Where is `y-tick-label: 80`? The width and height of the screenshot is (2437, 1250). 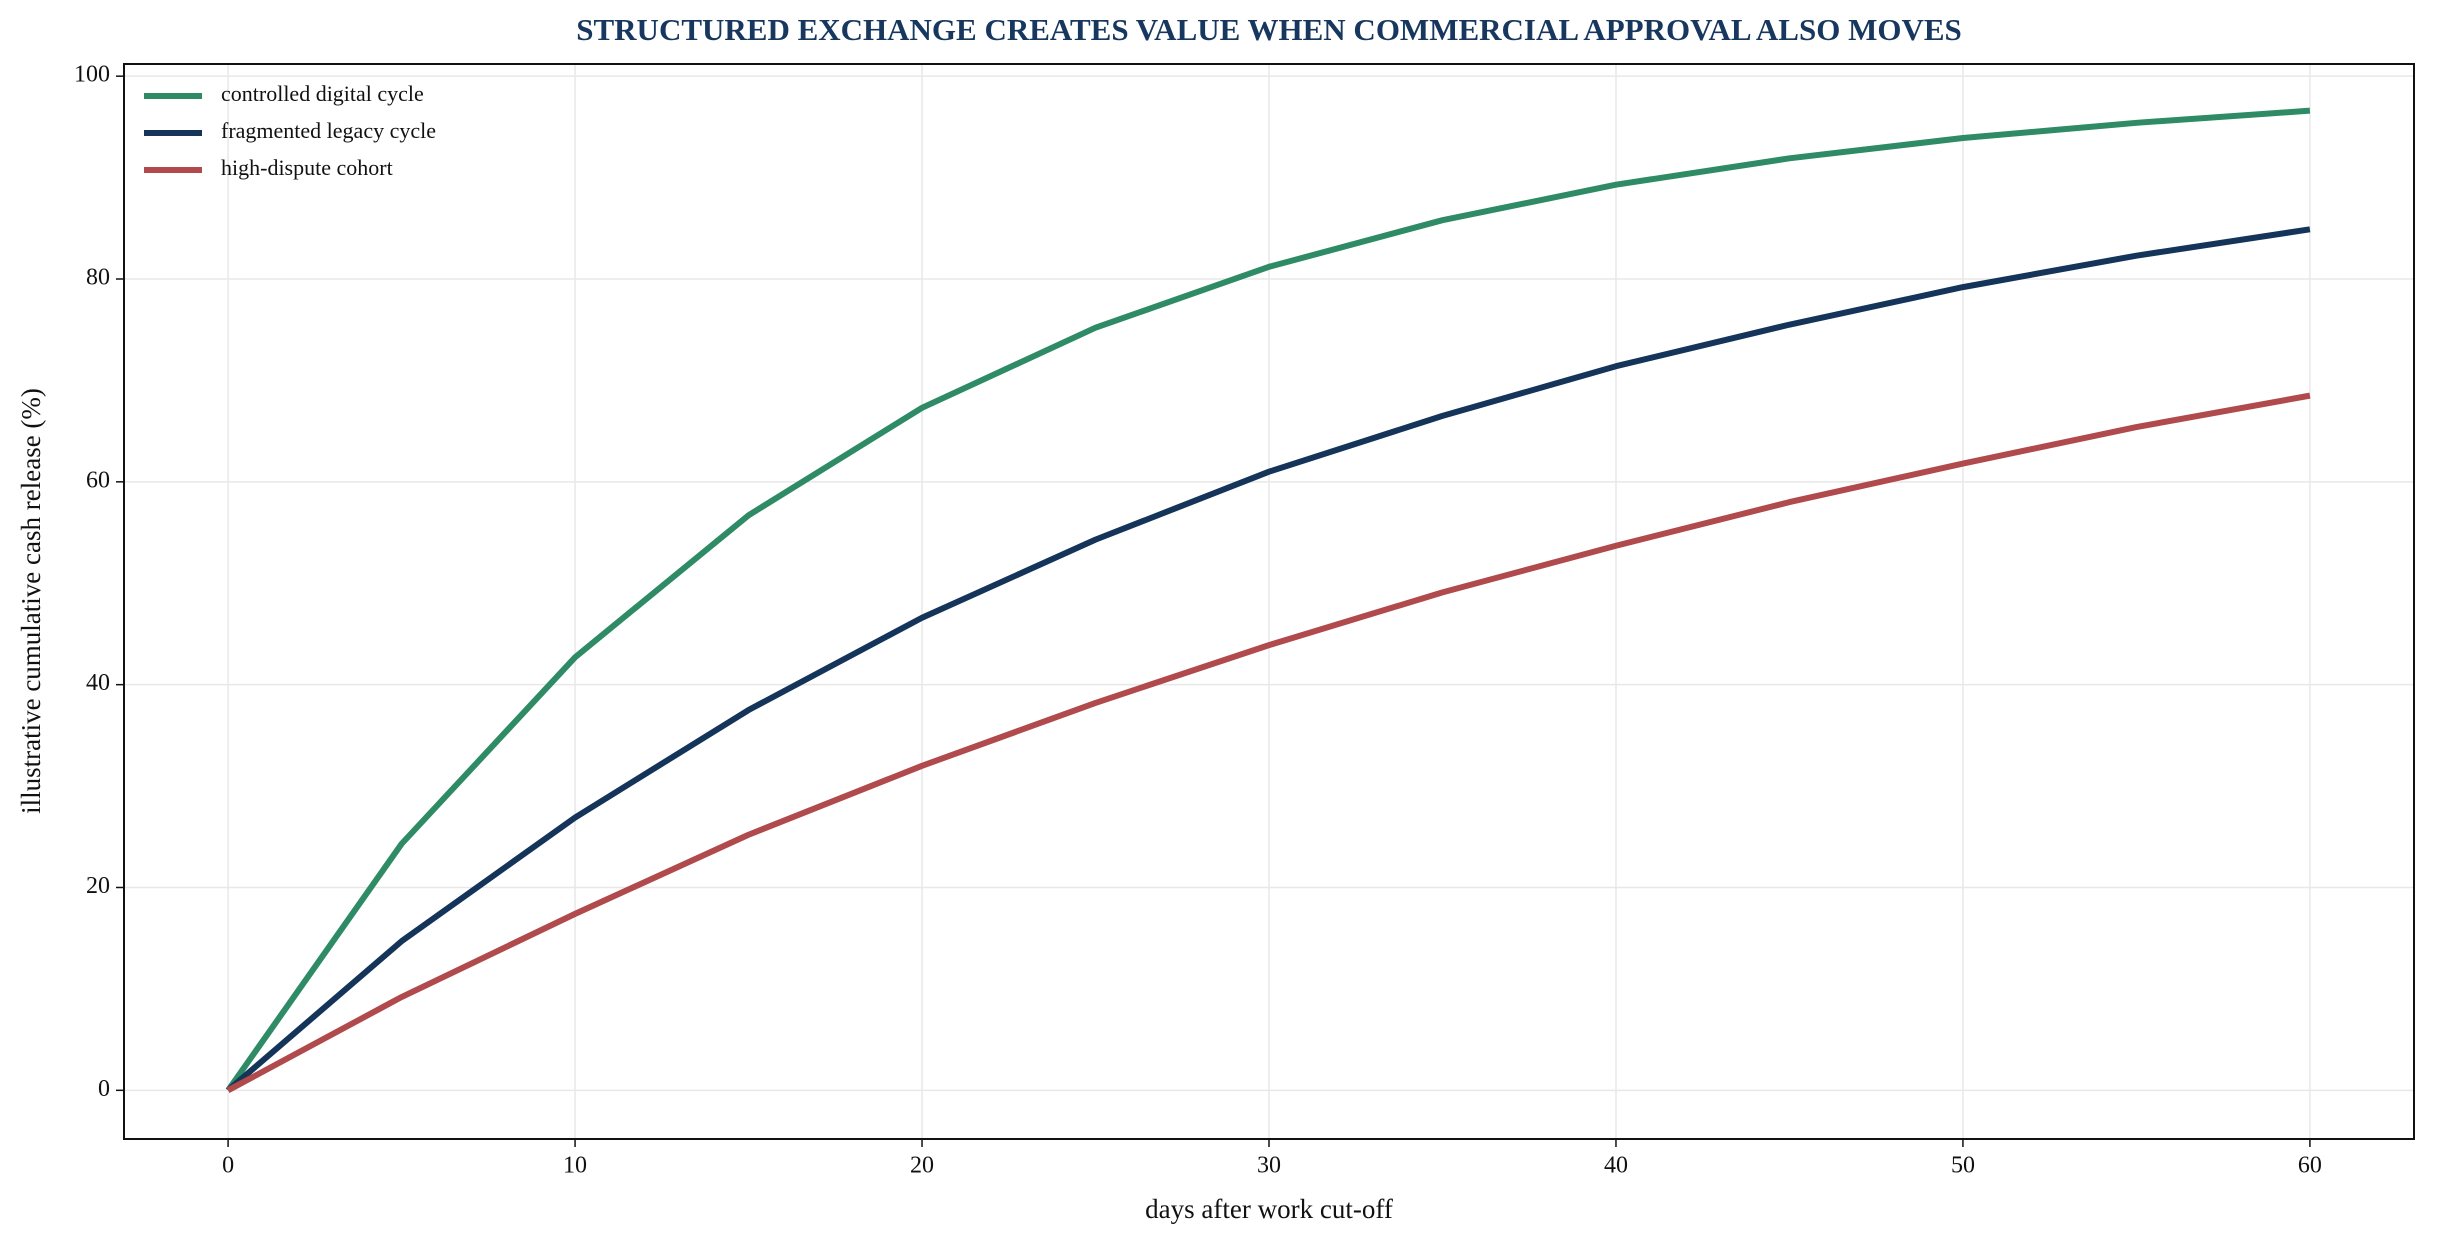 y-tick-label: 80 is located at coordinates (98, 278).